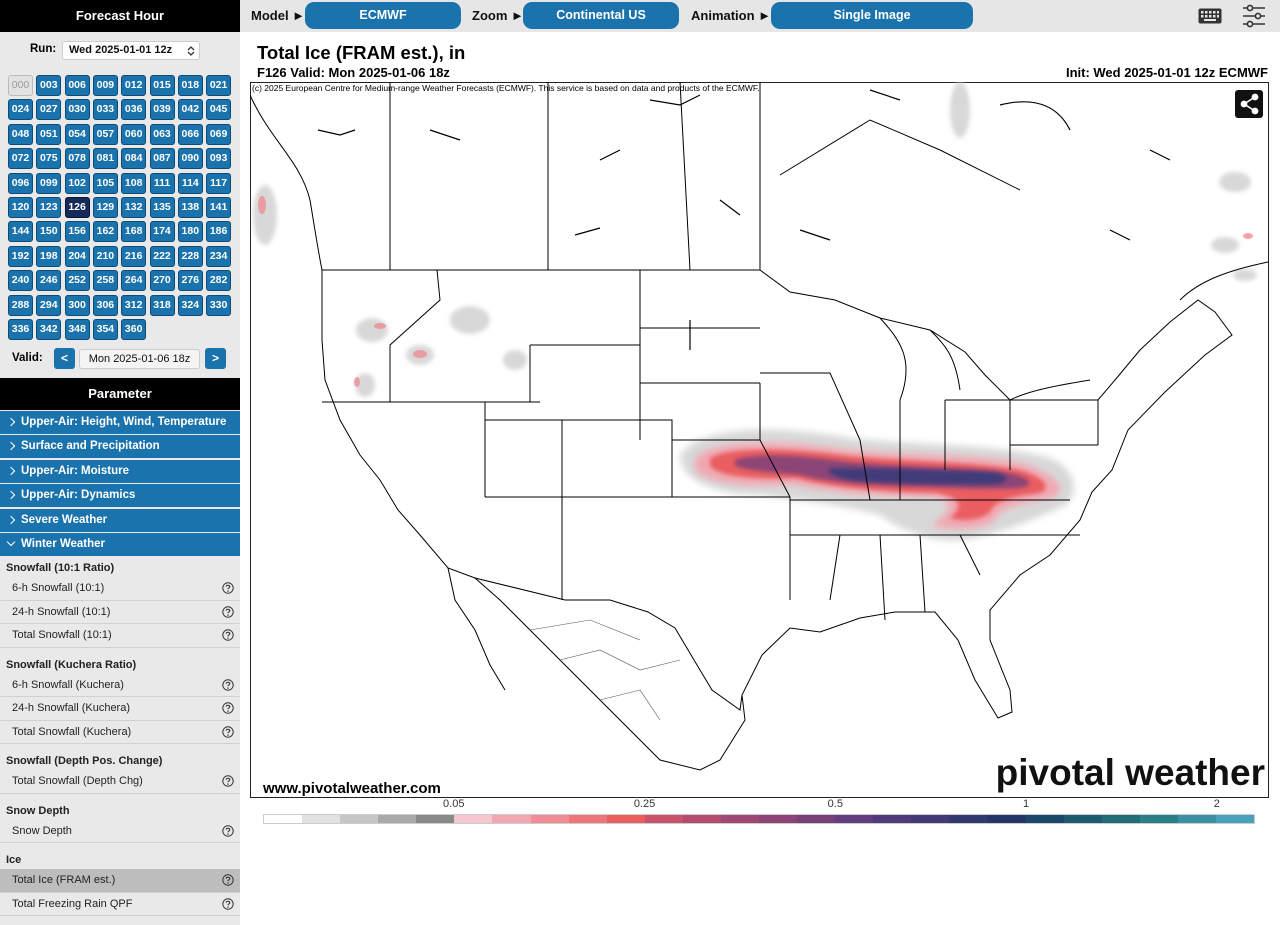  Describe the element at coordinates (77, 183) in the screenshot. I see `hour-button: 102` at that location.